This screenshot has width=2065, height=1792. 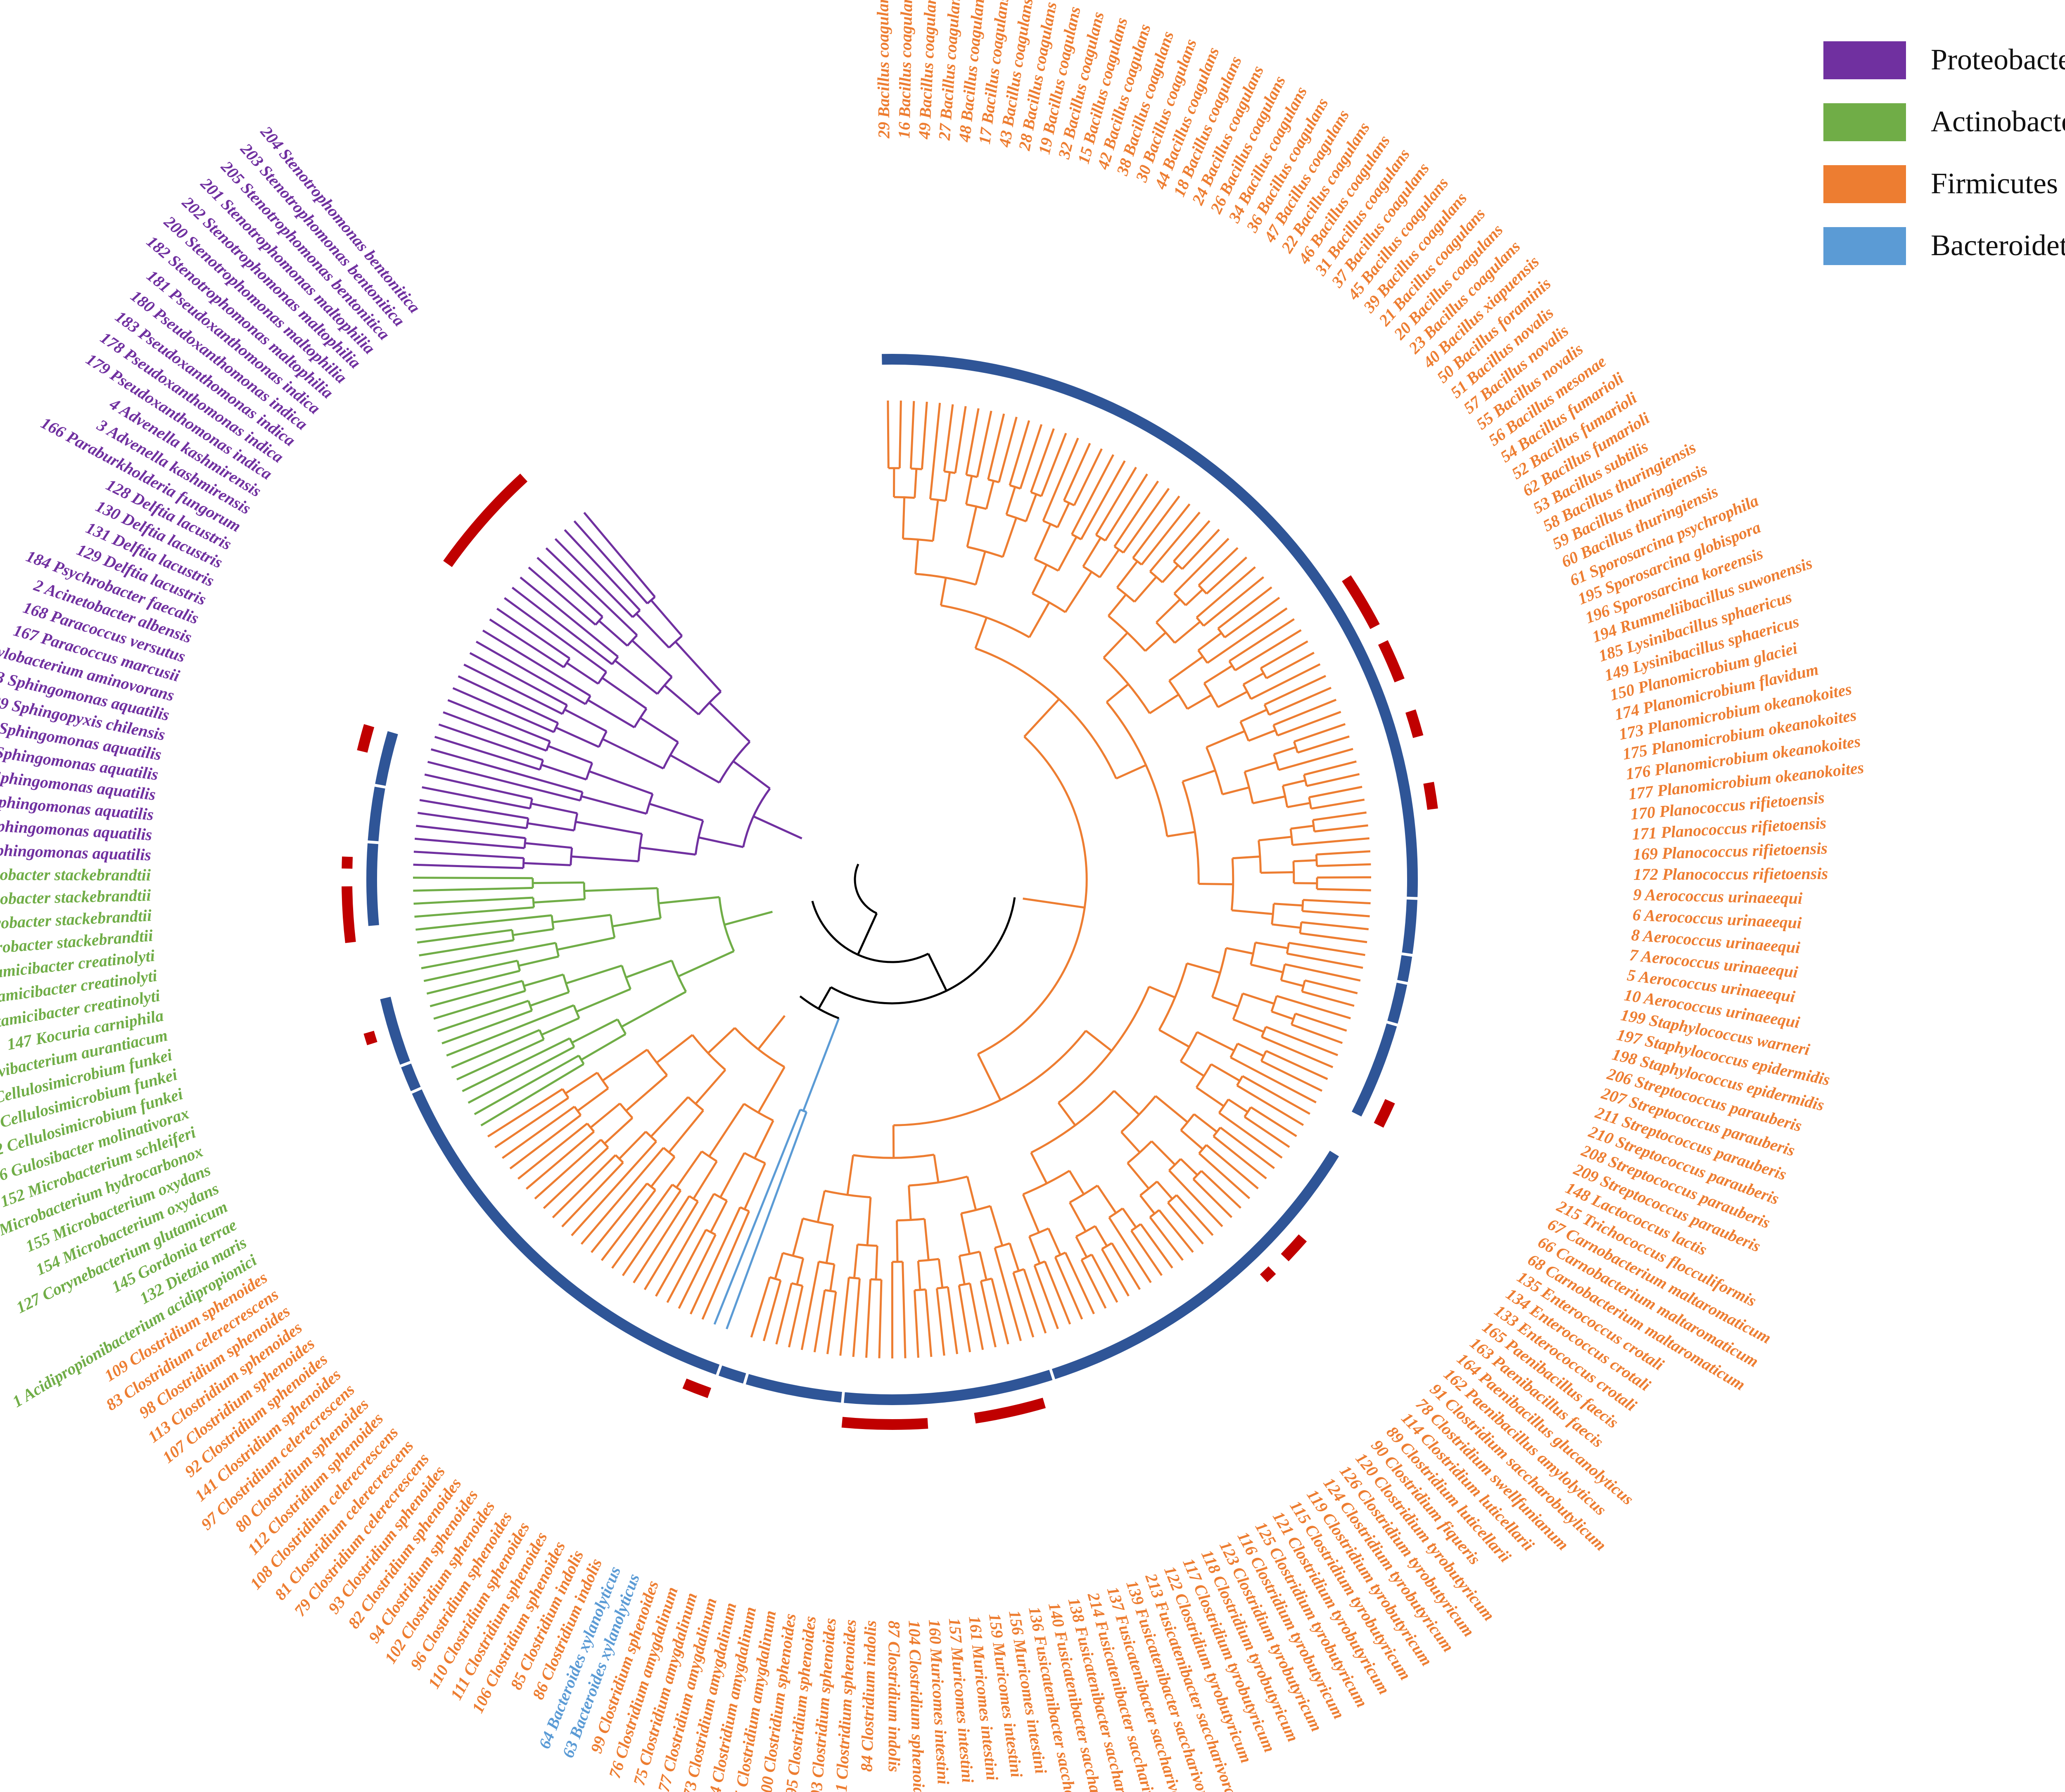 I want to click on leaf-label: 87 Clostridium indolis, so click(x=894, y=1696).